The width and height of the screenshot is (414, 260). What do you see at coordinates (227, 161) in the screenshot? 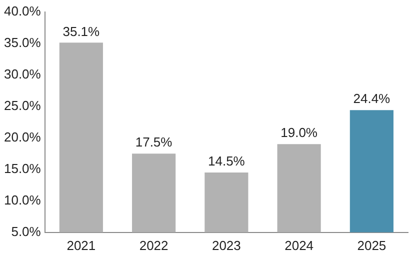
I see `data-label: 14.5%` at bounding box center [227, 161].